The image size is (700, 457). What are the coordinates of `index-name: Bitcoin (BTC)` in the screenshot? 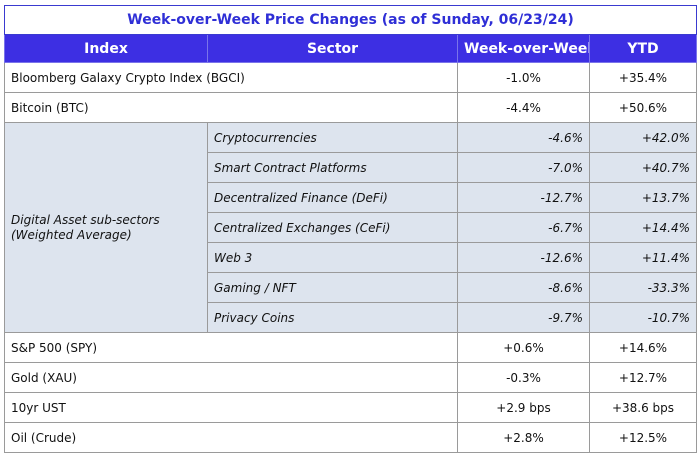 It's located at (231, 107).